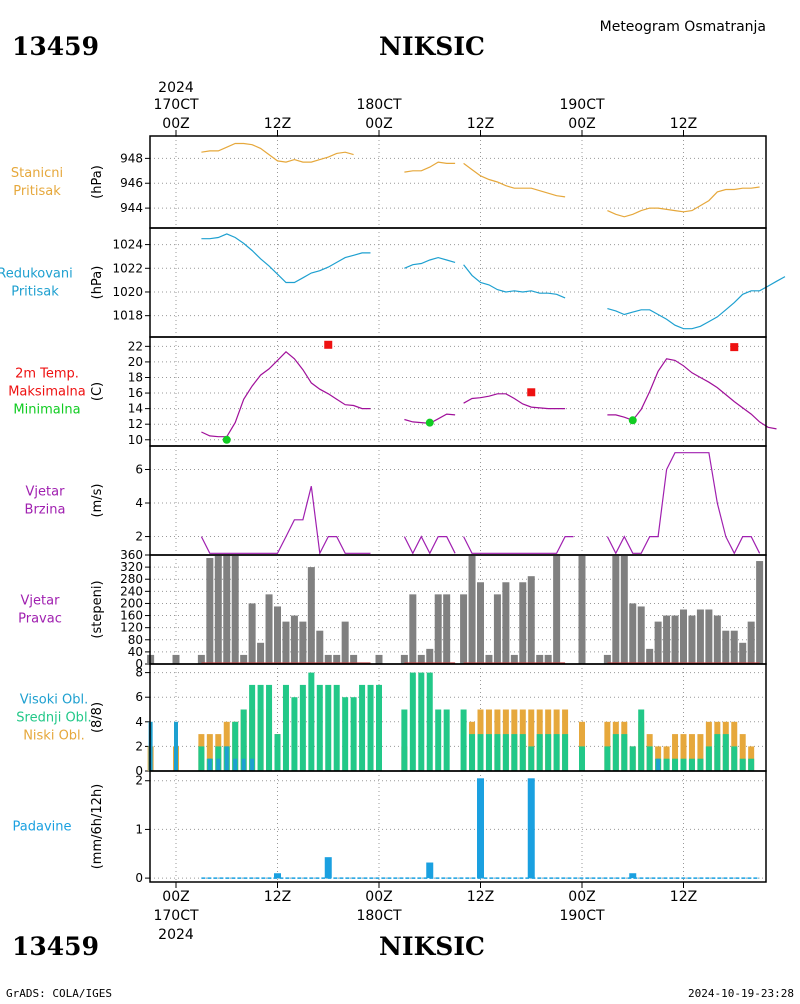 The height and width of the screenshot is (1004, 800). Describe the element at coordinates (139, 829) in the screenshot. I see `y-tick-label: 1` at that location.